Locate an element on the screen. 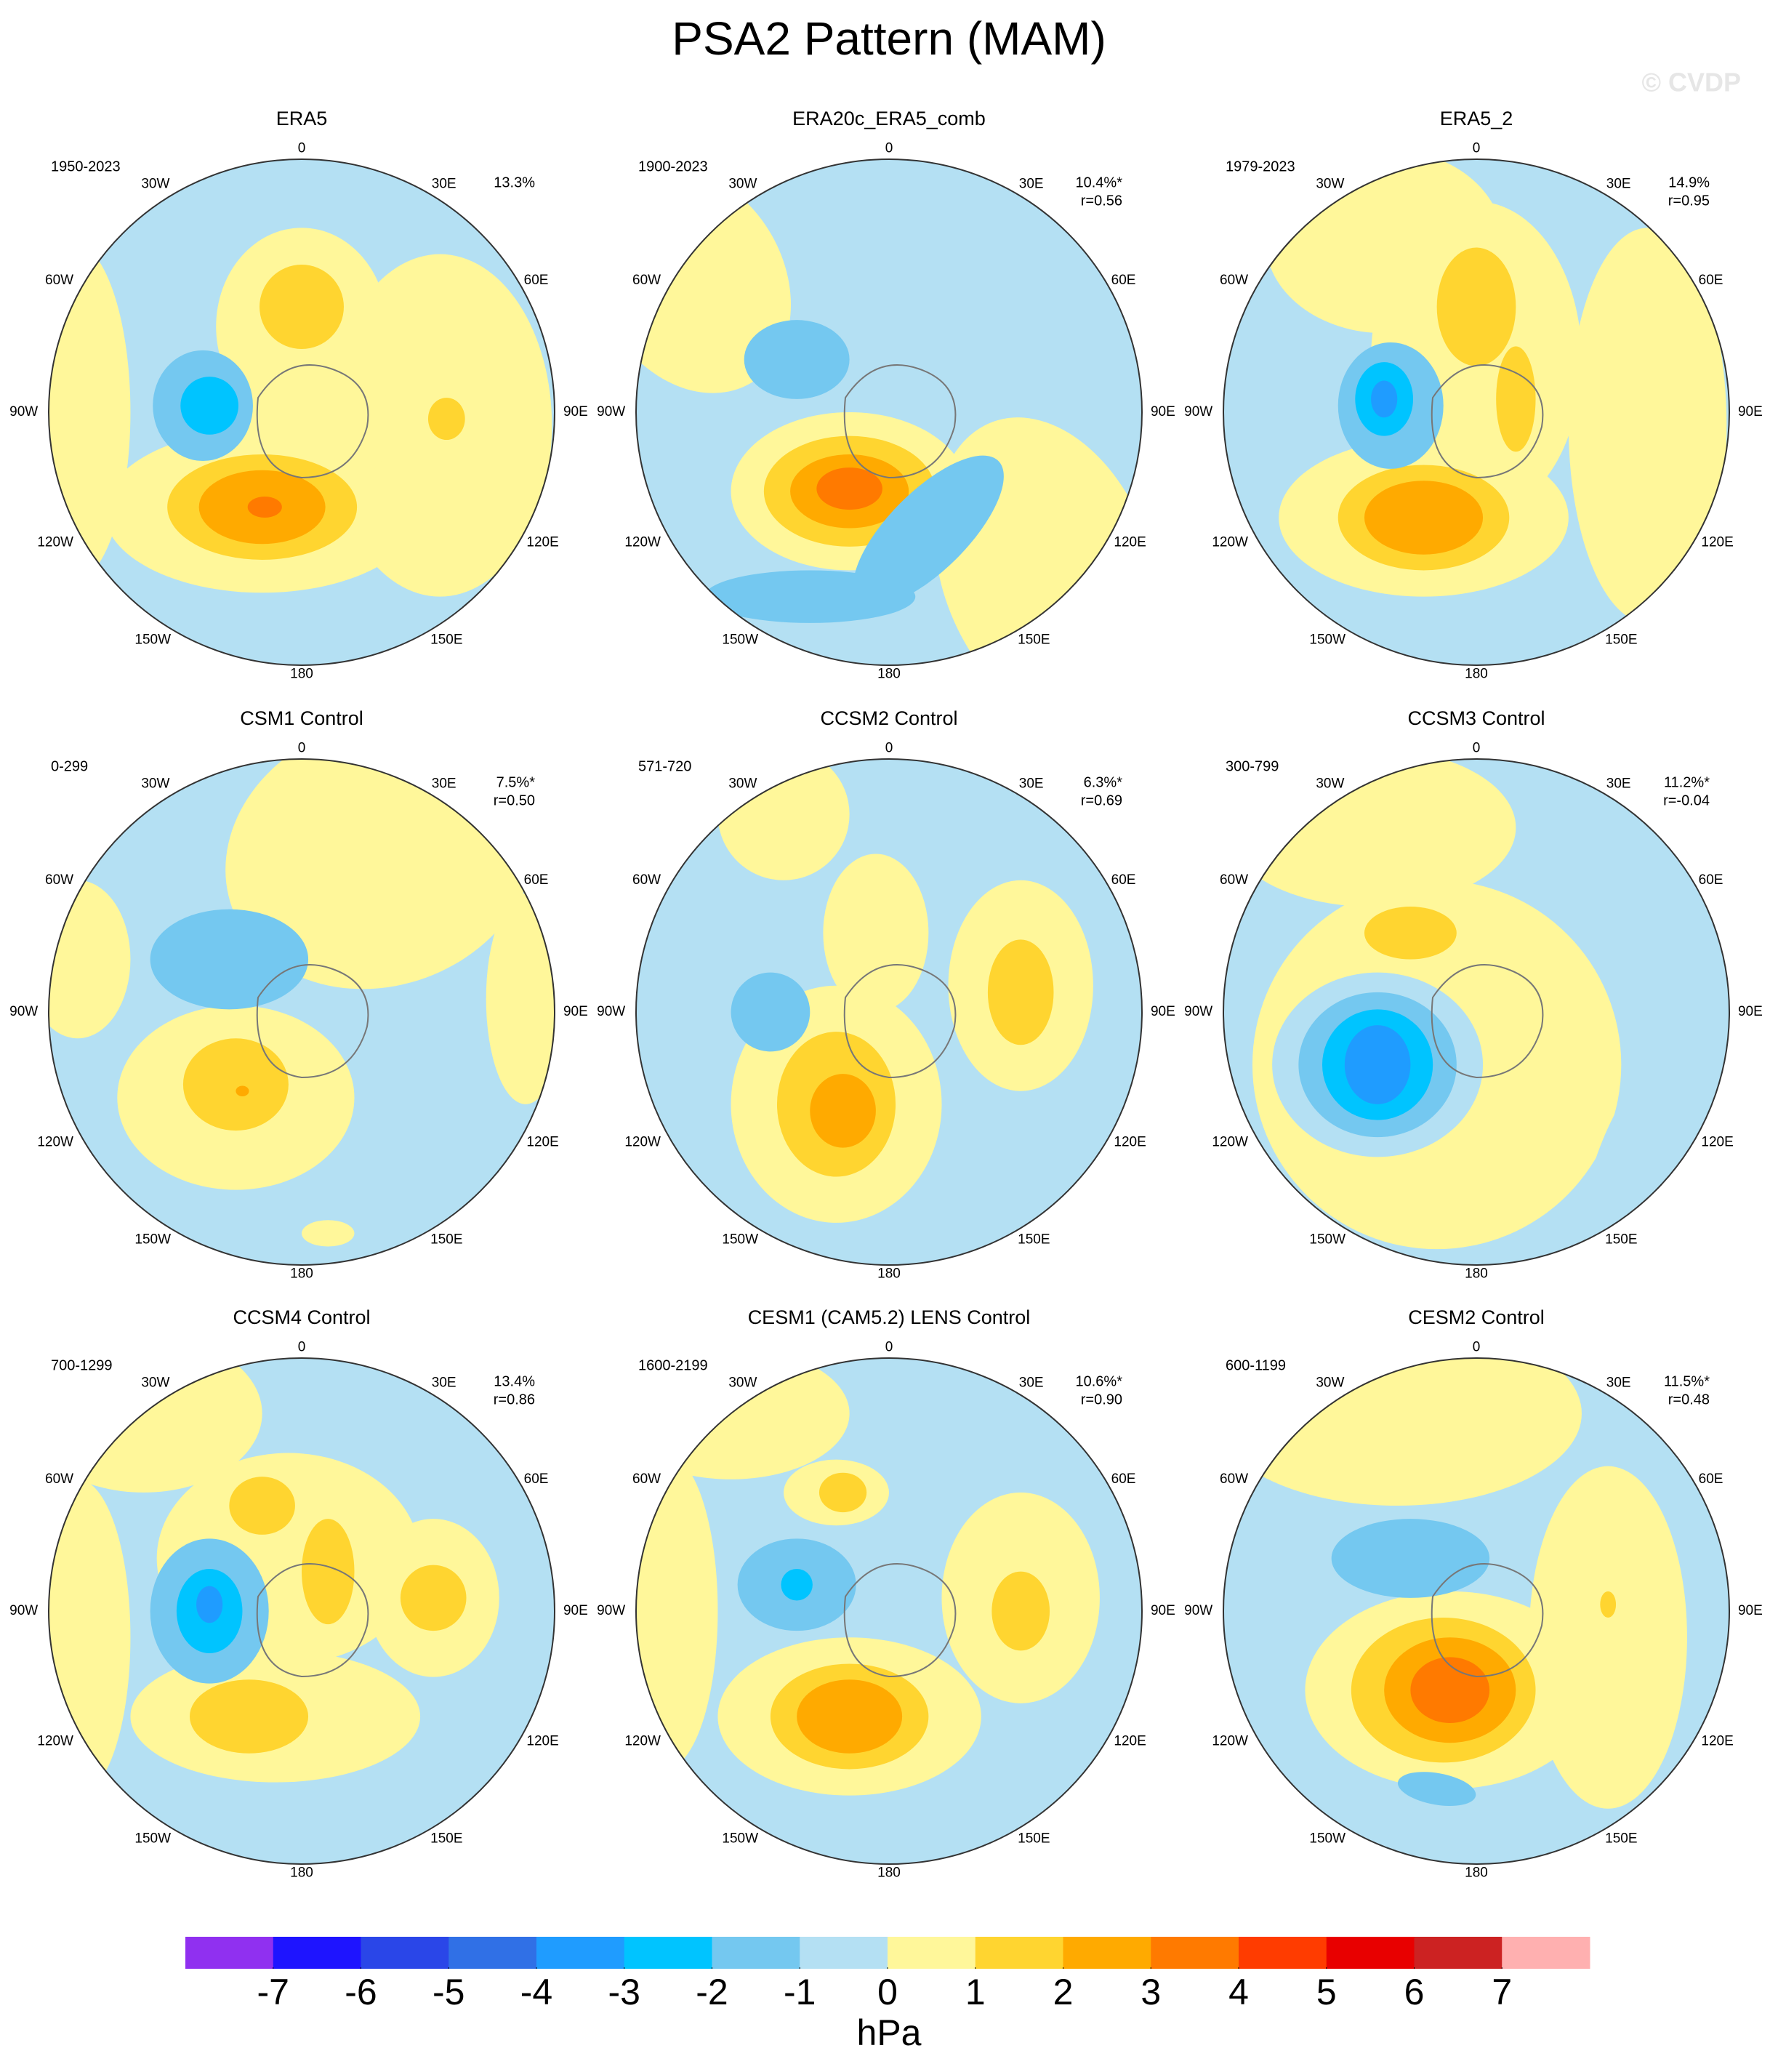 Image resolution: width=1778 pixels, height=2072 pixels. colorbar-label: 6 is located at coordinates (1415, 1992).